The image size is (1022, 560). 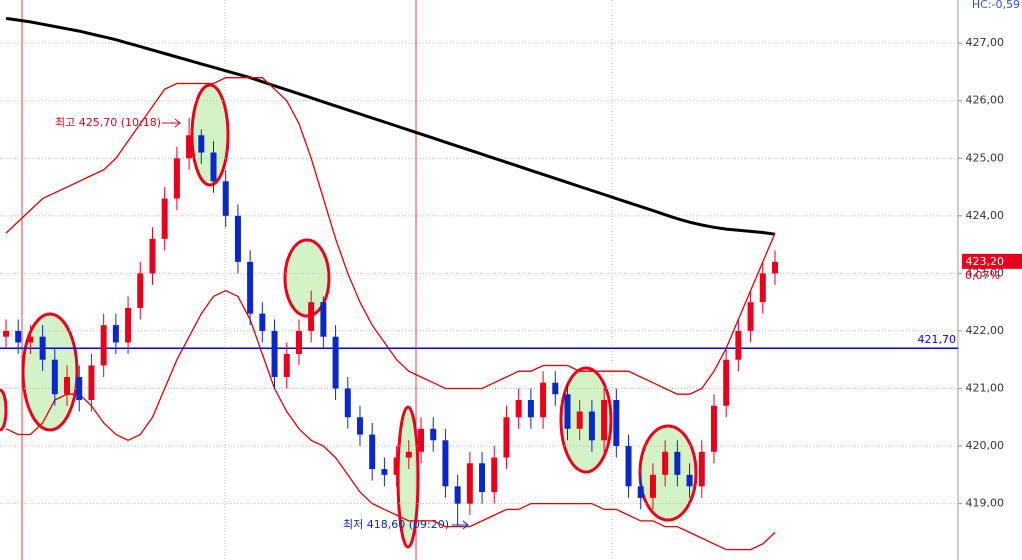 I want to click on y-tick-label: 423,00, so click(x=985, y=272).